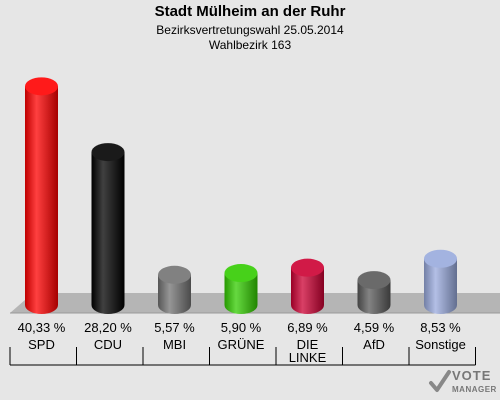 The height and width of the screenshot is (400, 500). Describe the element at coordinates (307, 286) in the screenshot. I see `bar-die-linke` at that location.